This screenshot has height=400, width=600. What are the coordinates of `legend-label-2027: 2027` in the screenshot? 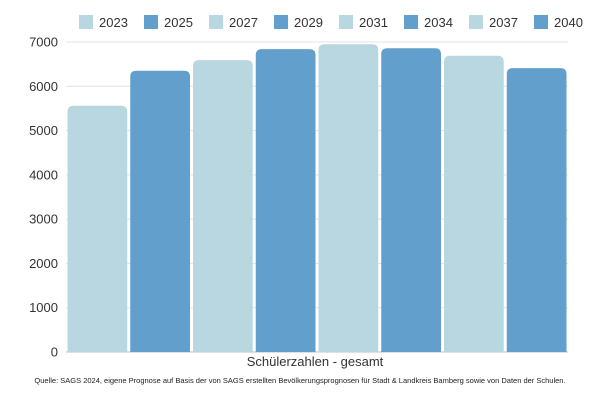 It's located at (243, 22).